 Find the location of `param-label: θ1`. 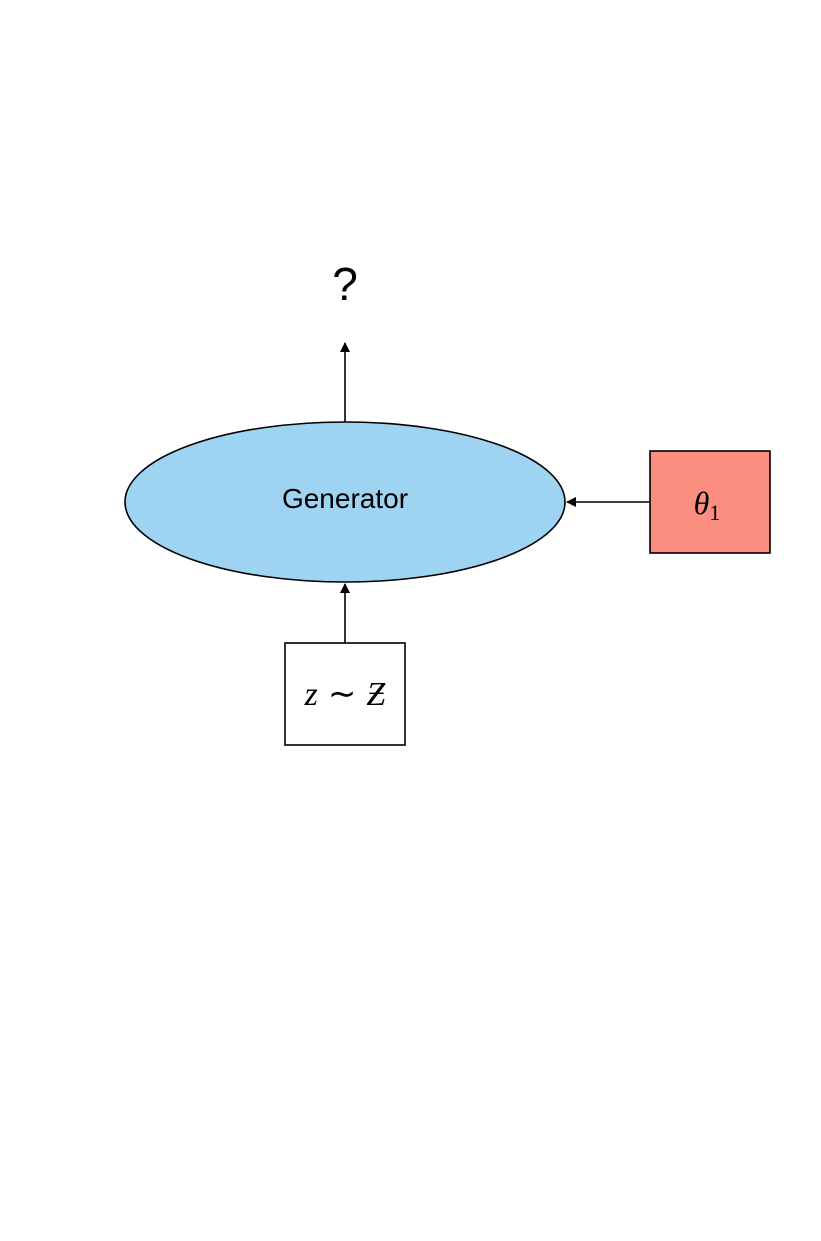

param-label: θ1 is located at coordinates (707, 505).